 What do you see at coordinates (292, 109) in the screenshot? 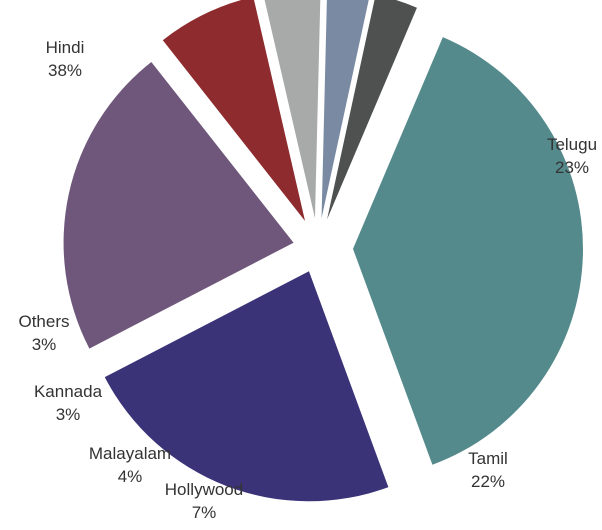
I see `slice-malayalam` at bounding box center [292, 109].